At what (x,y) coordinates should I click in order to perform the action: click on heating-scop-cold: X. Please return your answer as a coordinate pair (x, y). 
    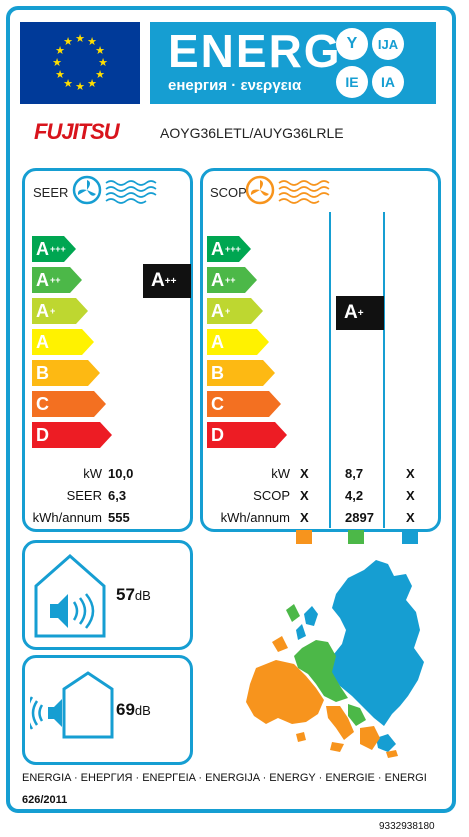
    Looking at the image, I should click on (410, 495).